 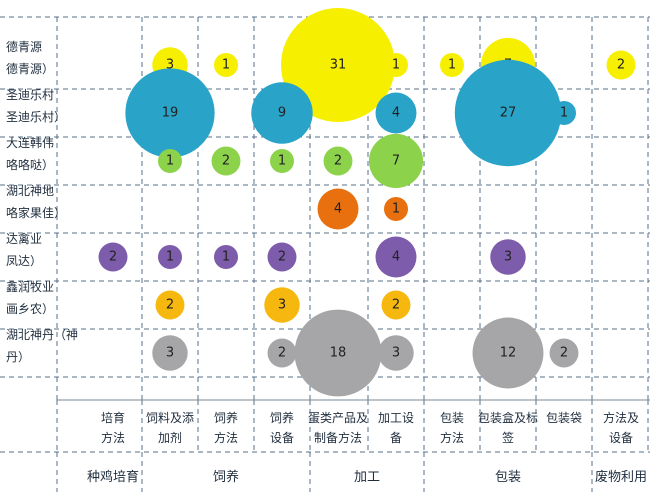 I want to click on column-label: 加剂, so click(x=170, y=437).